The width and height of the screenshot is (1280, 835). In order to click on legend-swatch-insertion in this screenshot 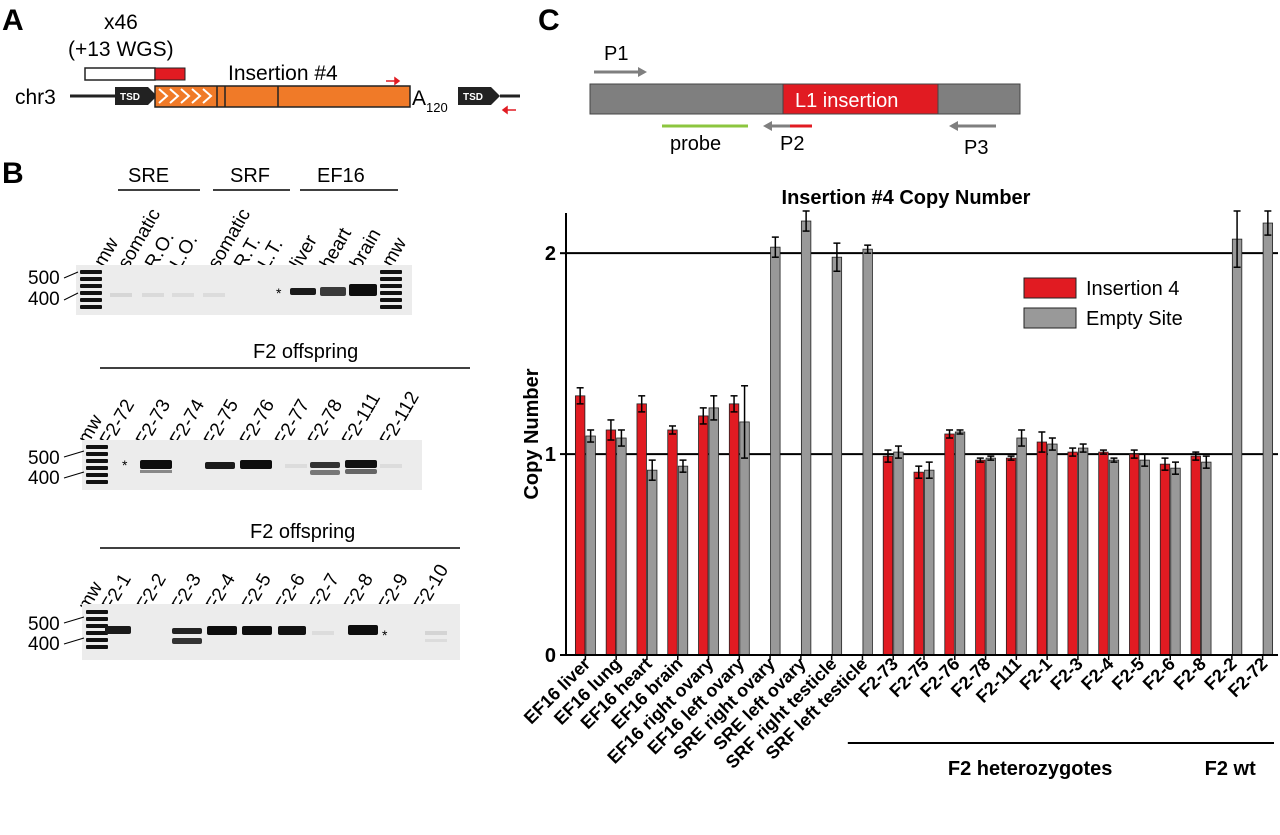, I will do `click(1050, 288)`.